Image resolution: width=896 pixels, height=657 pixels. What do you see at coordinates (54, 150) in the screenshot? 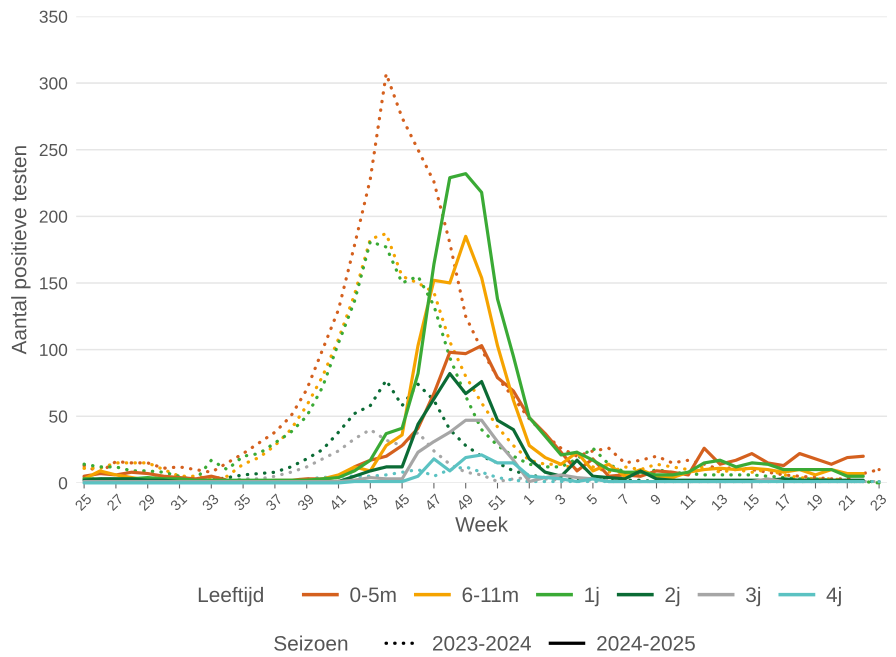
I see `y-tick-label: 250` at bounding box center [54, 150].